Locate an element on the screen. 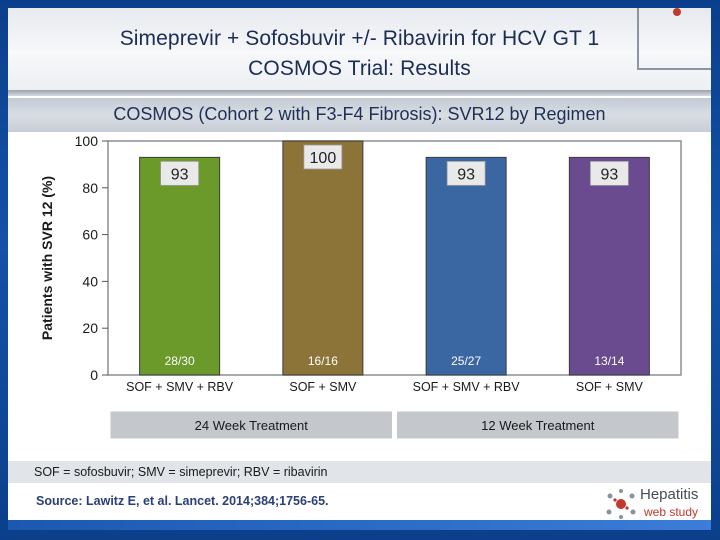 Image resolution: width=720 pixels, height=540 pixels. y-tick-label: 100 is located at coordinates (87, 141).